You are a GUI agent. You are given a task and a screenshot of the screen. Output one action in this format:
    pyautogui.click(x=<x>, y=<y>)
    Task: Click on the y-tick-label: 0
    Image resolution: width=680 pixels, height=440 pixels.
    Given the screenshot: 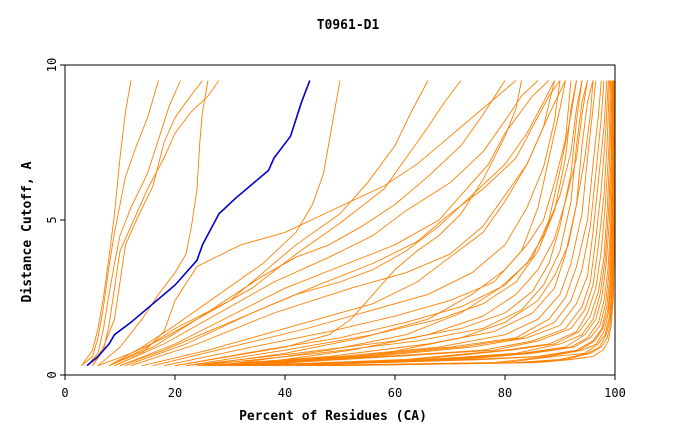 What is the action you would take?
    pyautogui.click(x=52, y=374)
    